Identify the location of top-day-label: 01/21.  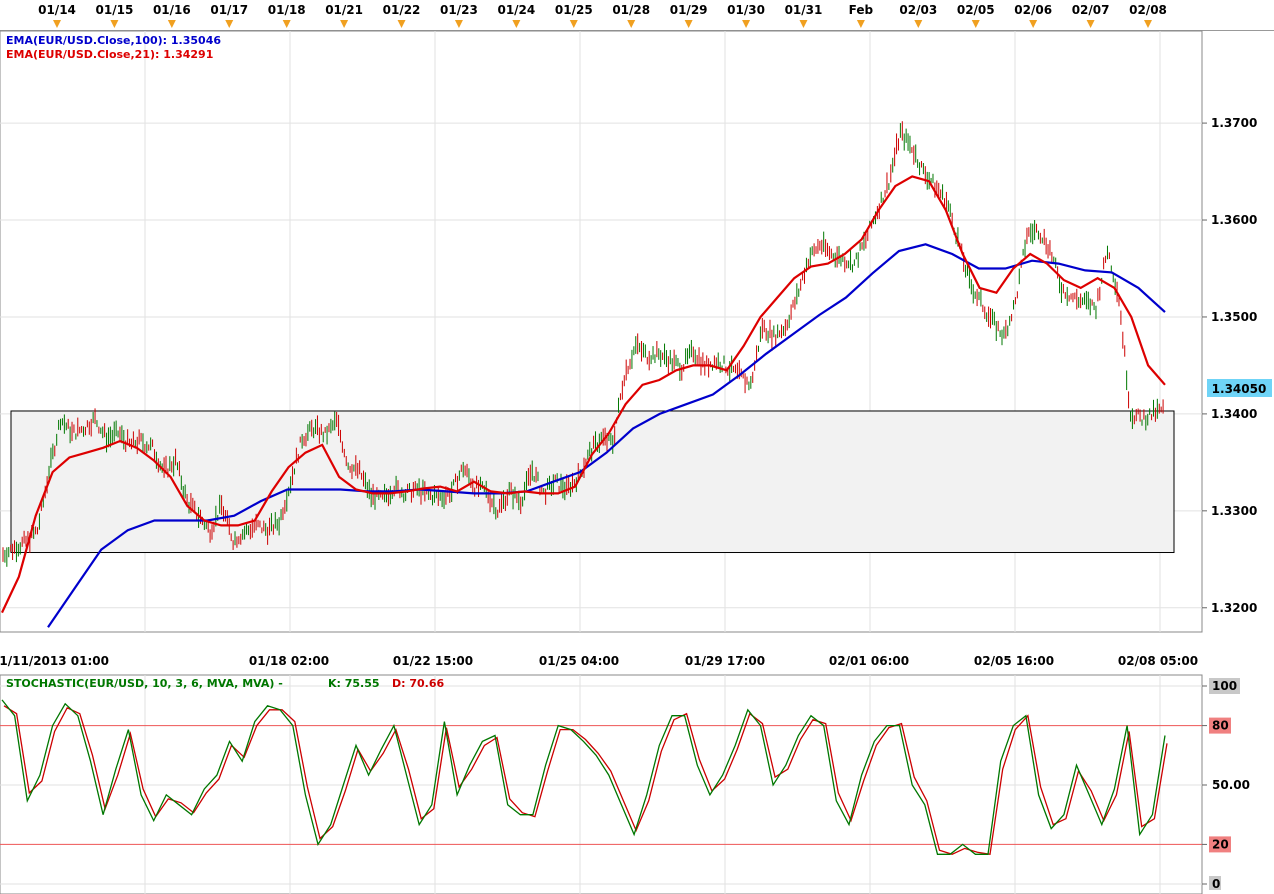
(344, 10).